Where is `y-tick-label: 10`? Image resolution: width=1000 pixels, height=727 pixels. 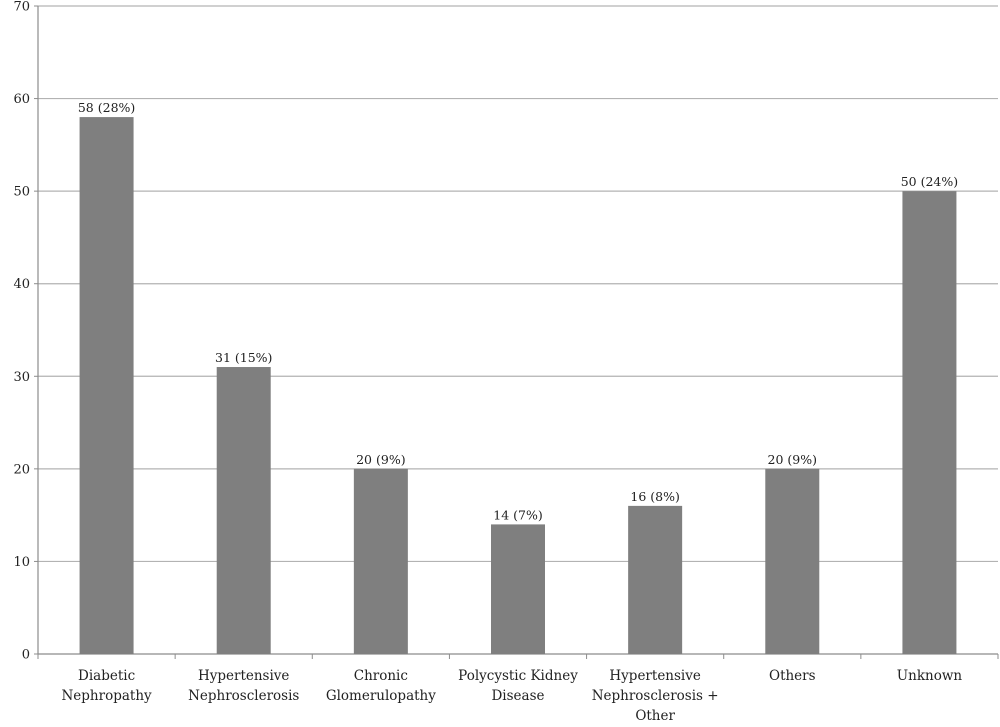
y-tick-label: 10 is located at coordinates (21, 562).